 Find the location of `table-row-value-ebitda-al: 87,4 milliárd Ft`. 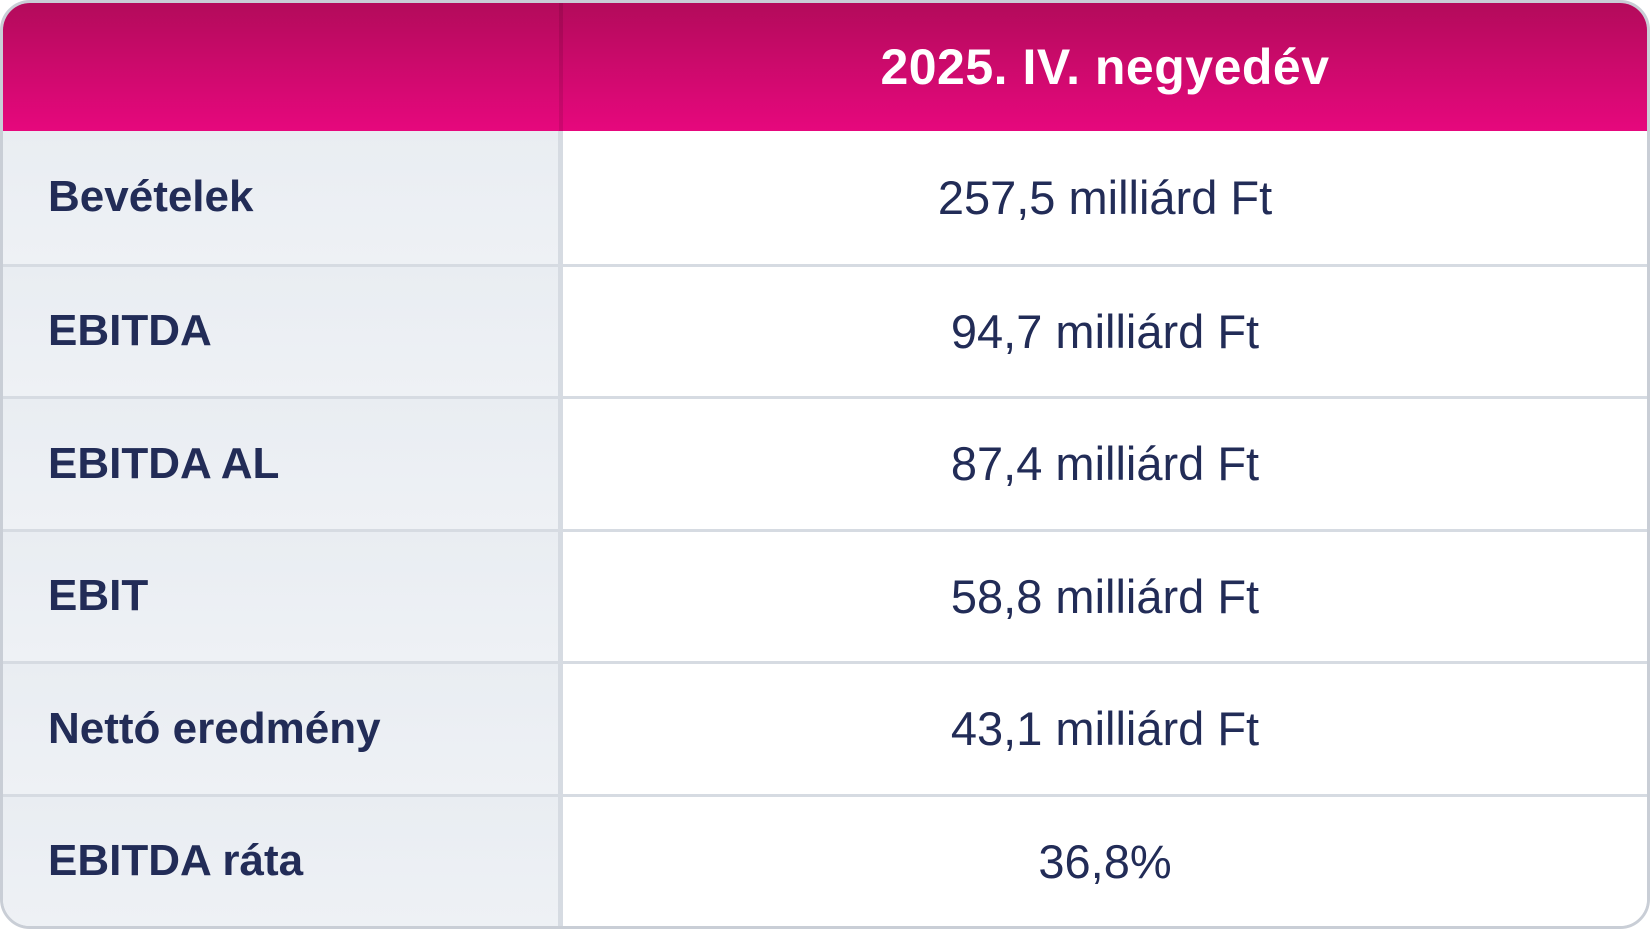

table-row-value-ebitda-al: 87,4 milliárd Ft is located at coordinates (1105, 462).